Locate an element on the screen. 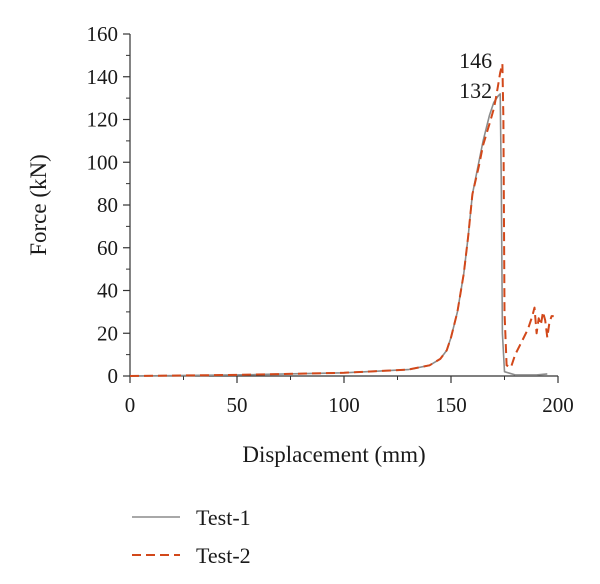 The image size is (600, 584). y-tick-label: 120 is located at coordinates (103, 120).